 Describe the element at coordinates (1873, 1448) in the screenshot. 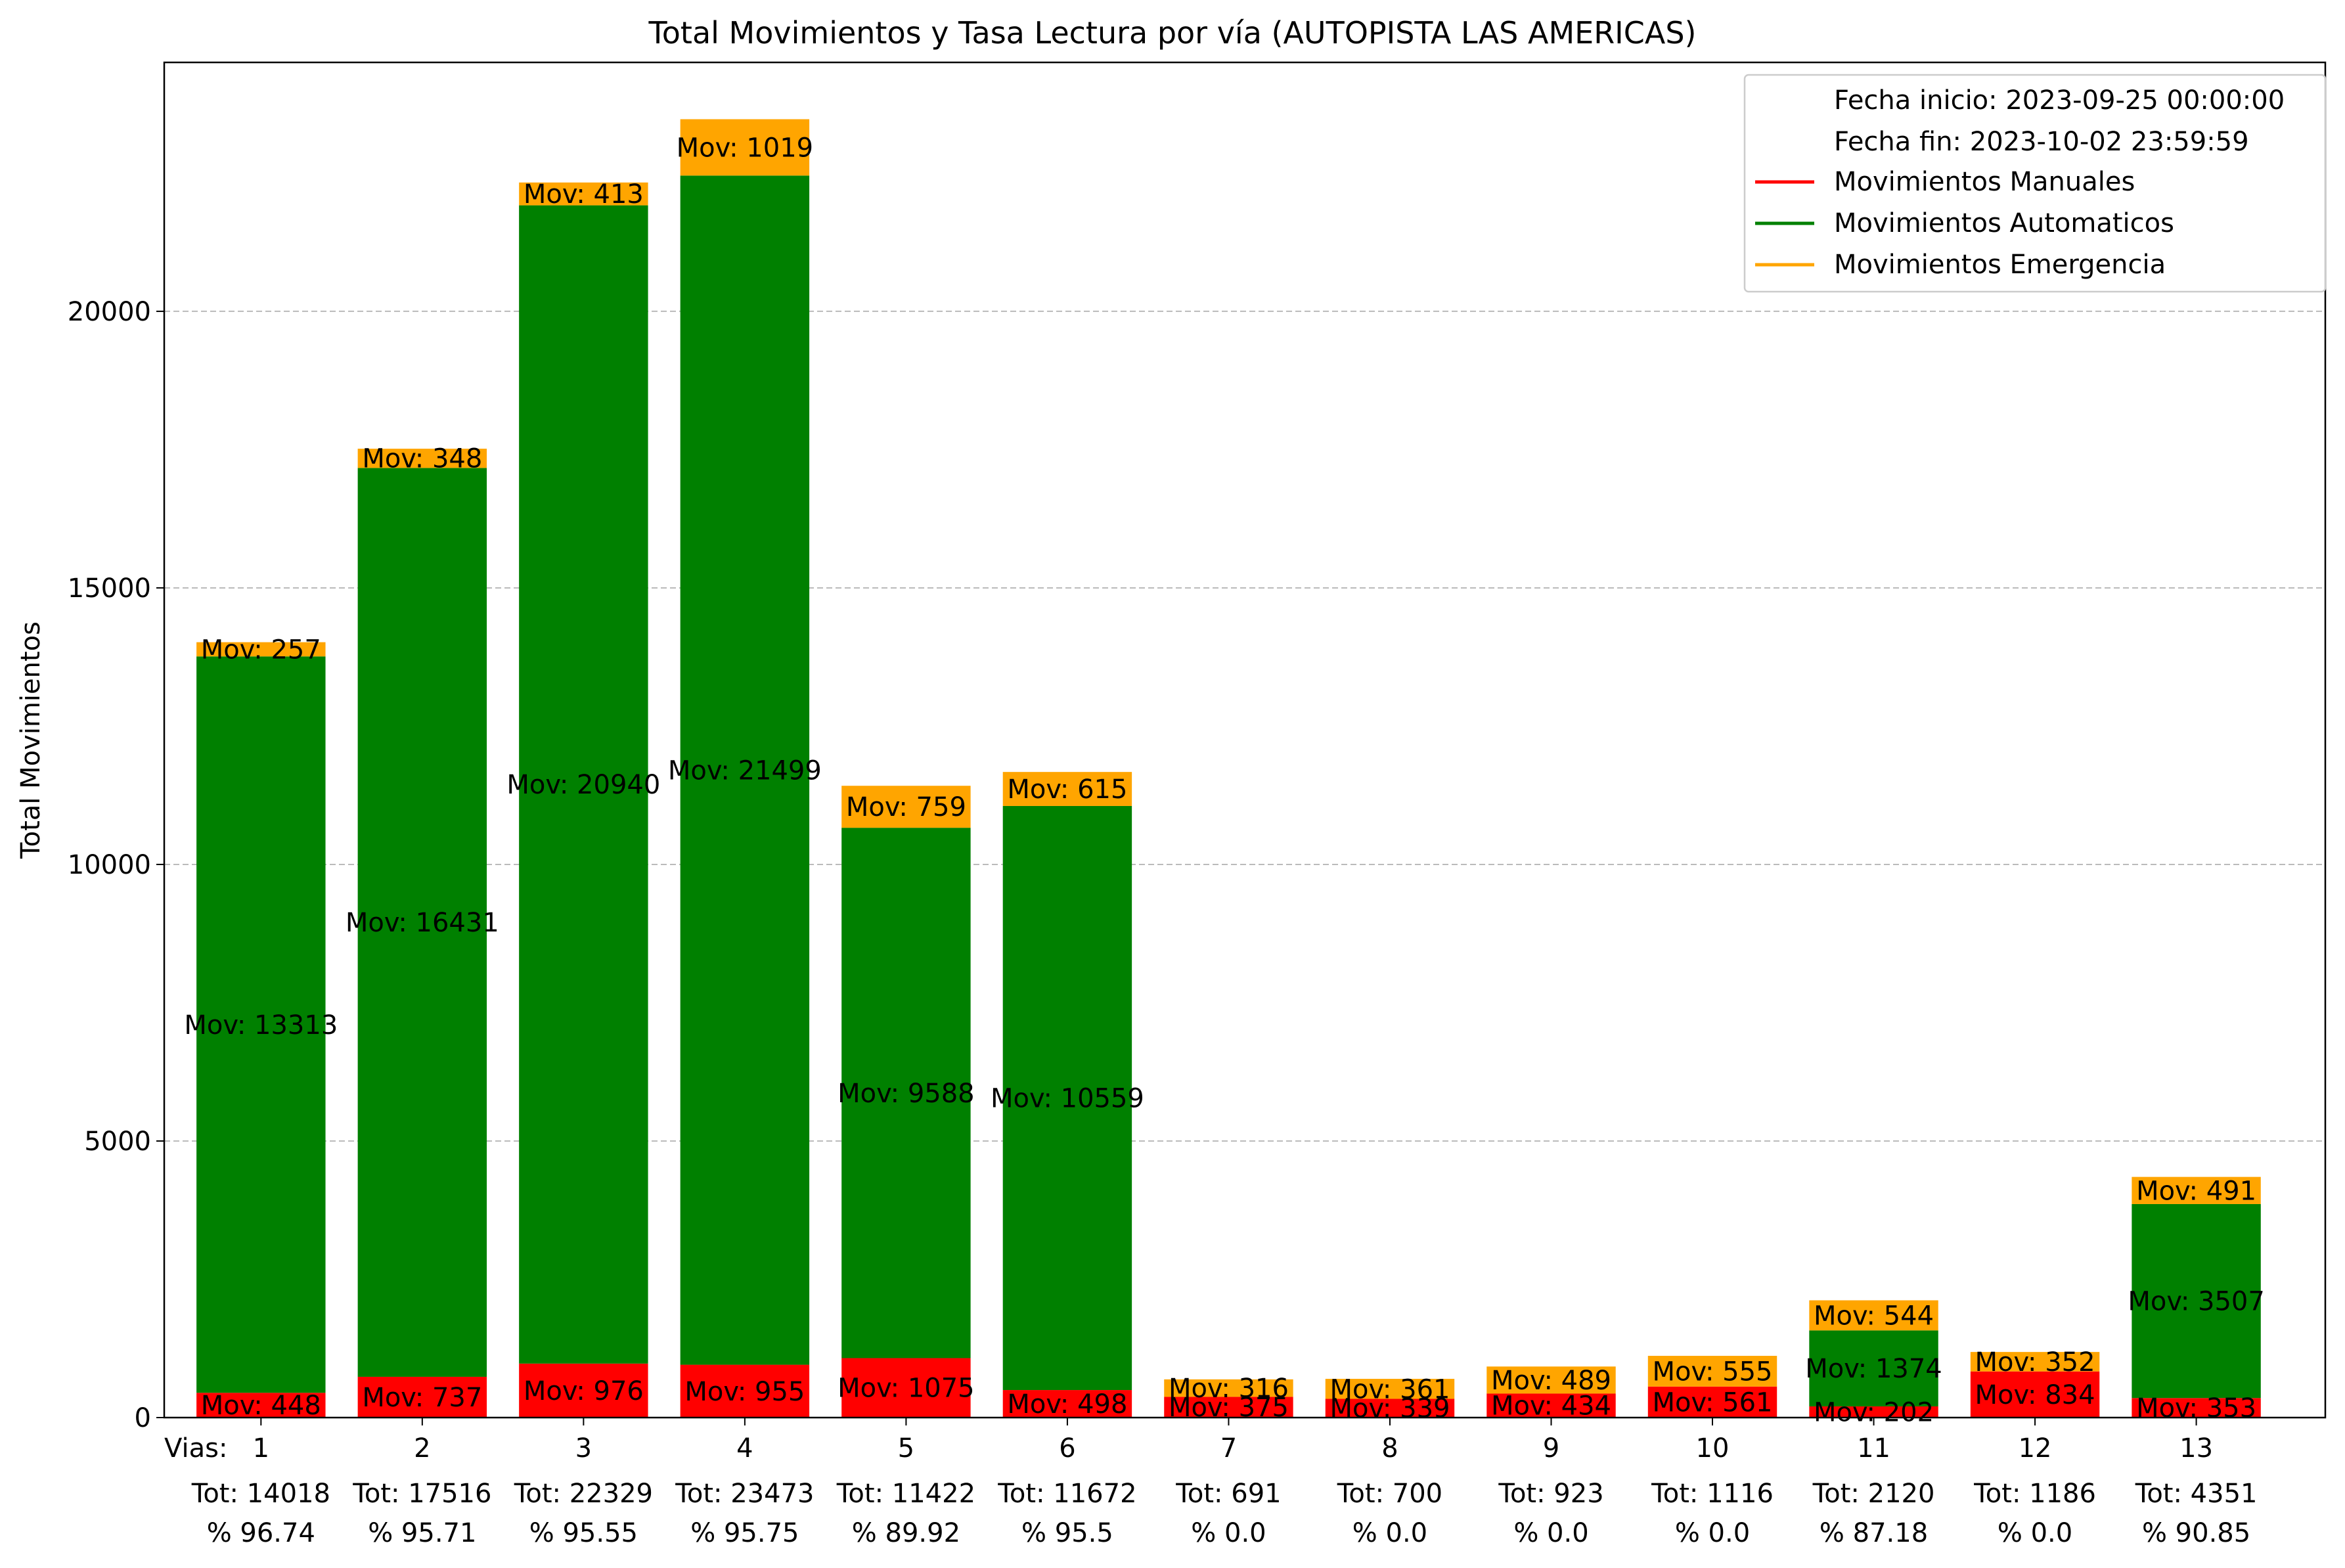

I see `x-tick-label: 11` at that location.